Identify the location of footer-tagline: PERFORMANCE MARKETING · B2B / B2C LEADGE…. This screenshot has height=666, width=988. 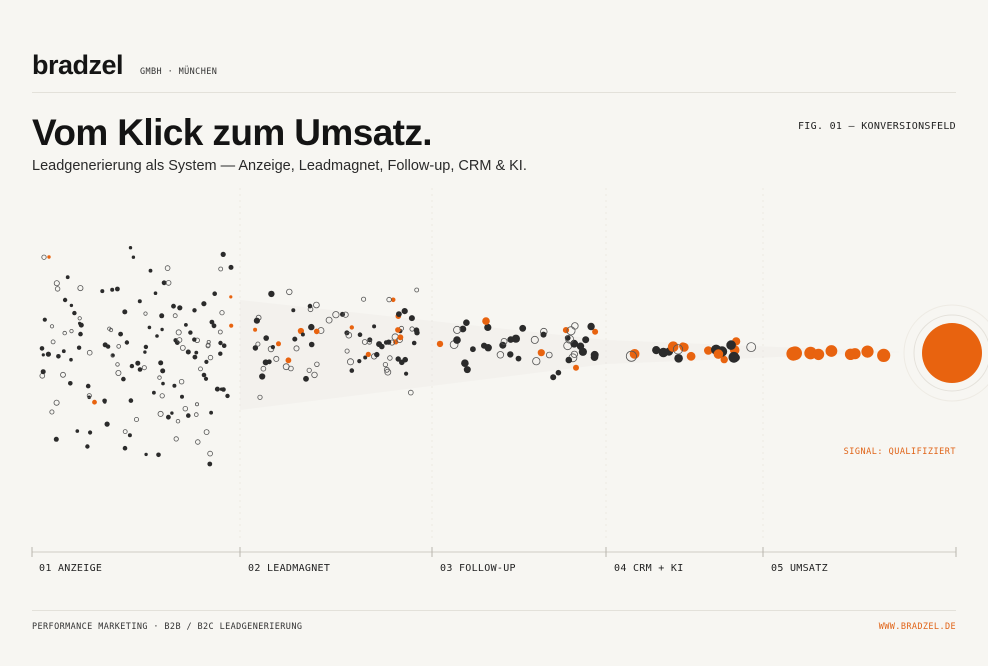
(167, 627).